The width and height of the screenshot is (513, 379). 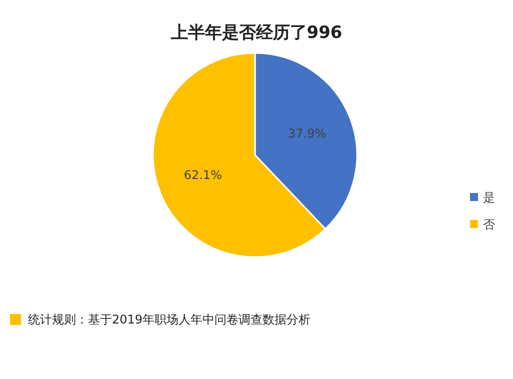 I want to click on legend-label: 是, so click(x=489, y=197).